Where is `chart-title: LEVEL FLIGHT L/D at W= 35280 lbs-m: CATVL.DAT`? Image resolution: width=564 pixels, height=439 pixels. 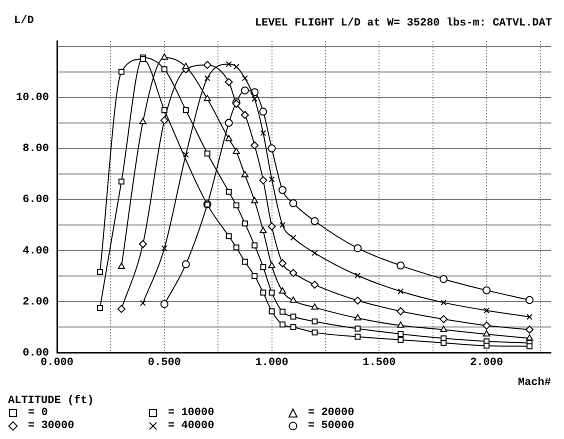
chart-title: LEVEL FLIGHT L/D at W= 35280 lbs-m: CATVL.DAT is located at coordinates (403, 23).